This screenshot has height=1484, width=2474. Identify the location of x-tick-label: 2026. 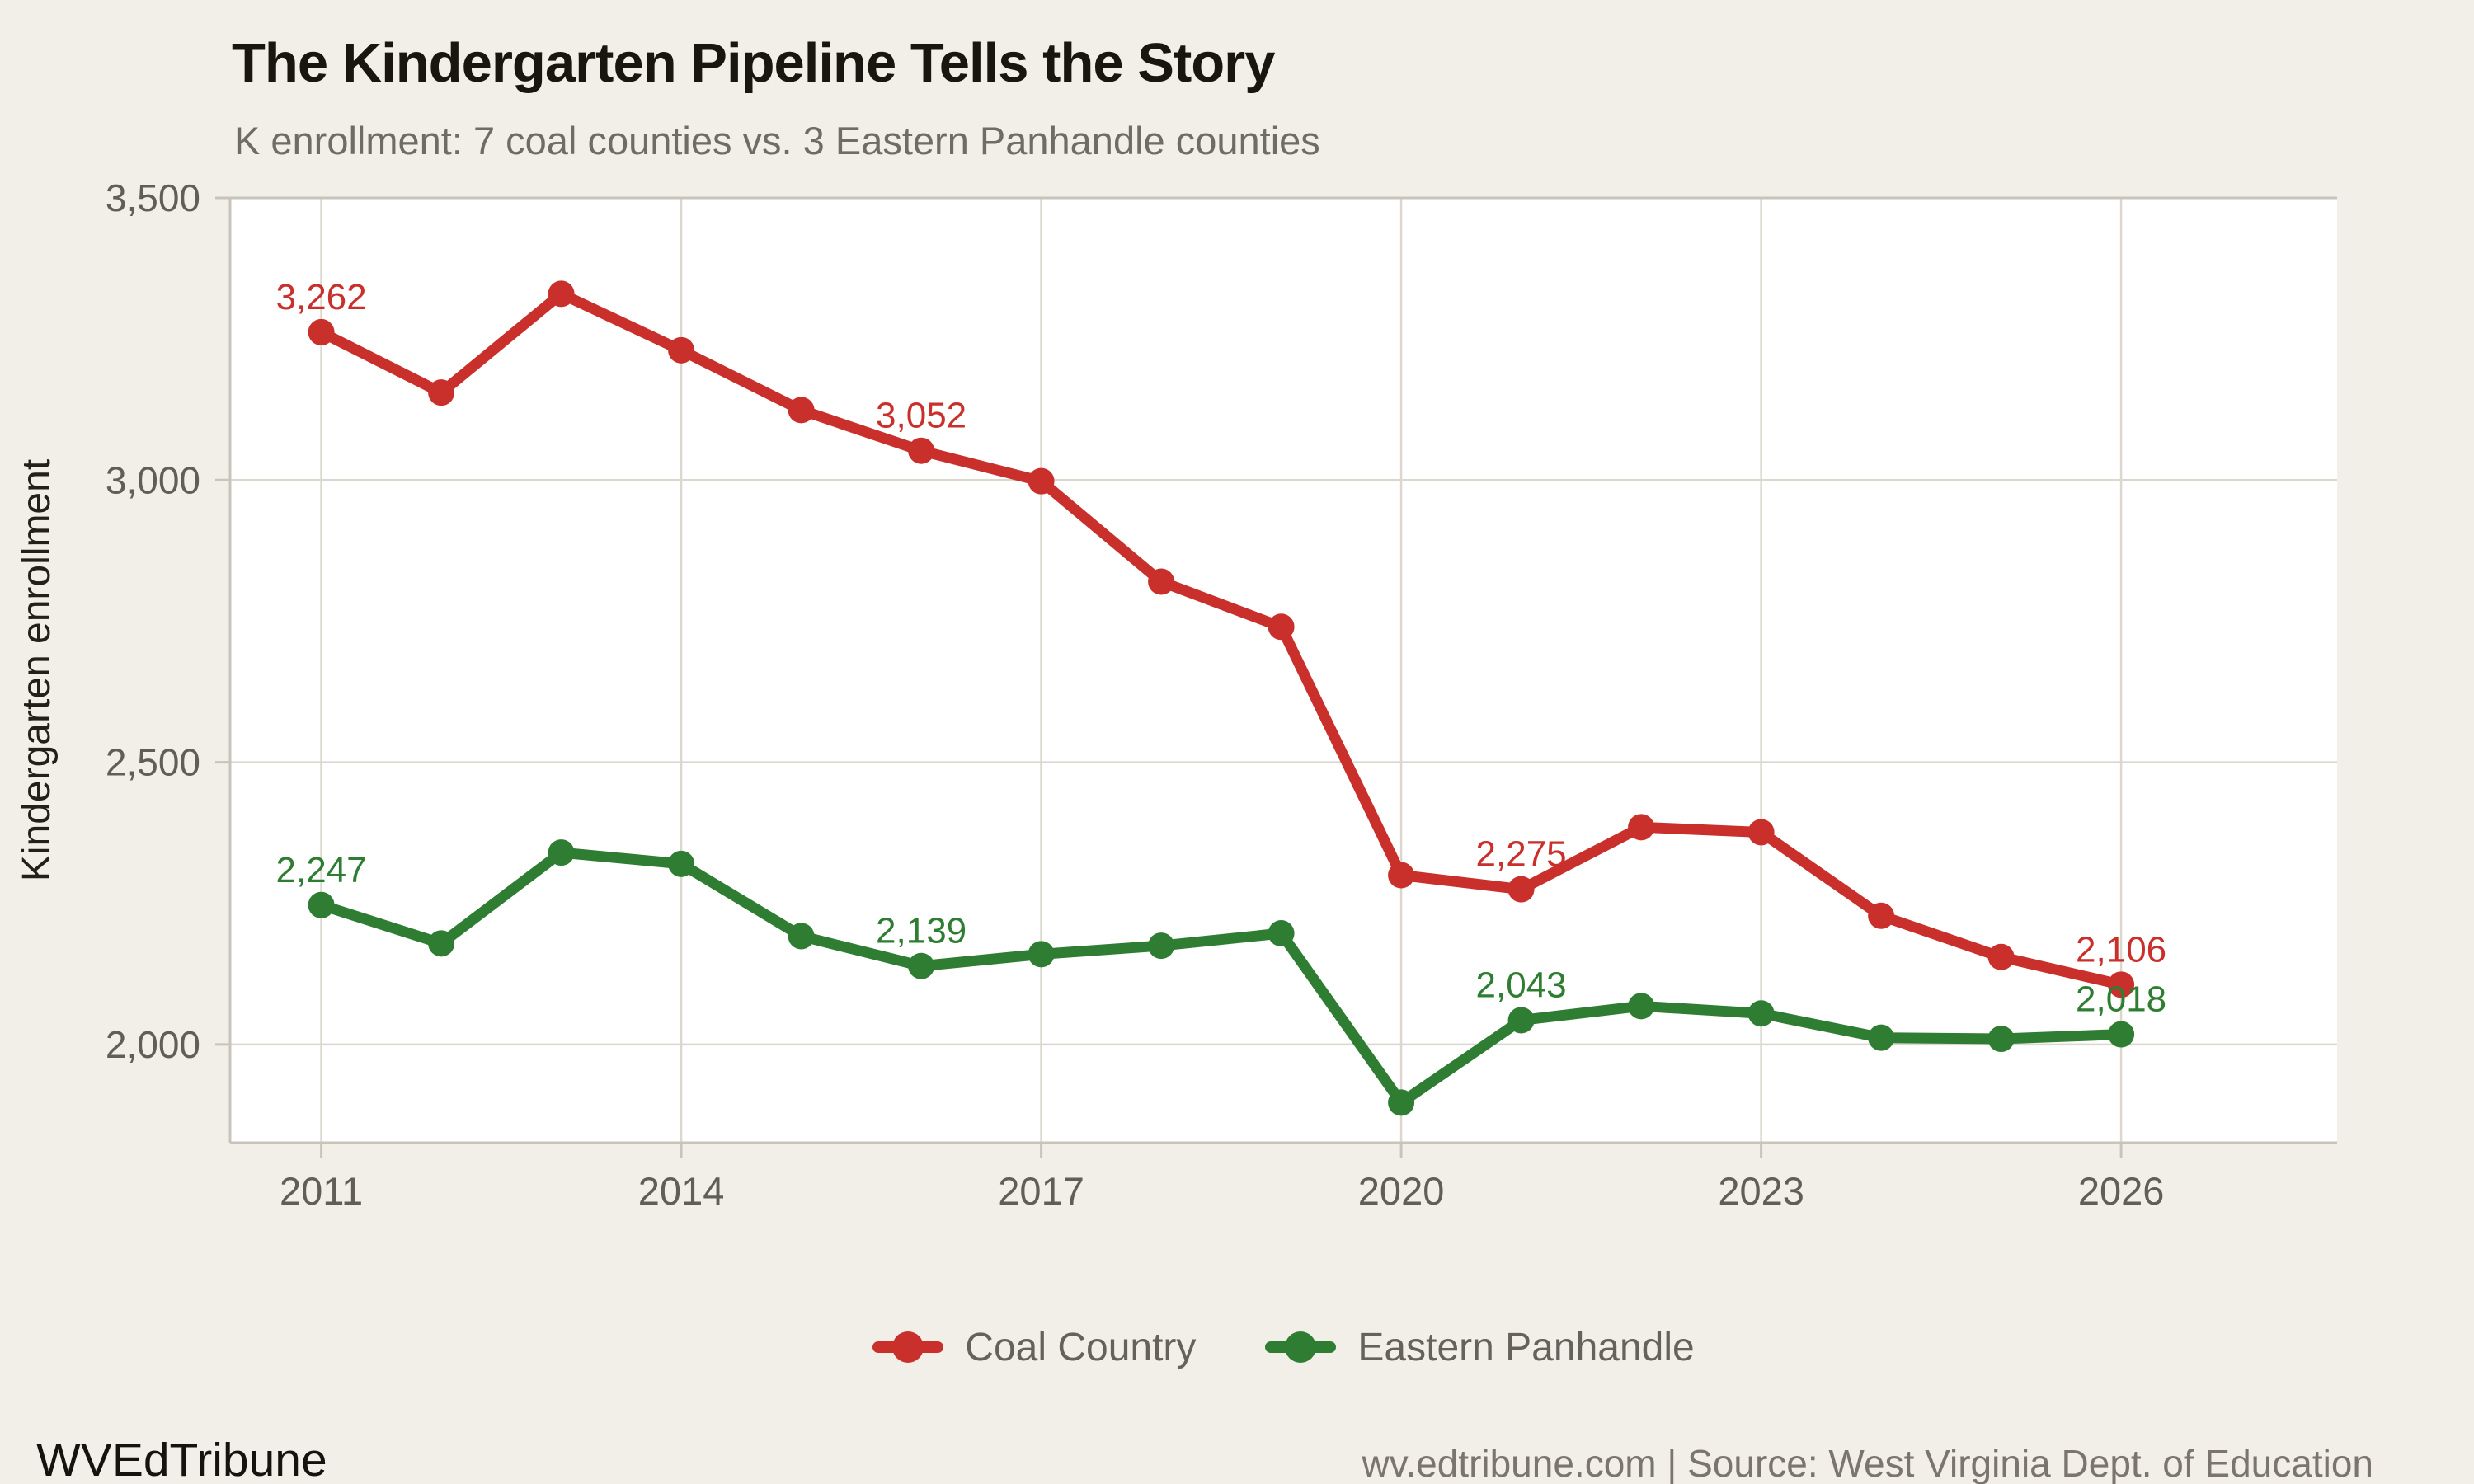
(2121, 1191).